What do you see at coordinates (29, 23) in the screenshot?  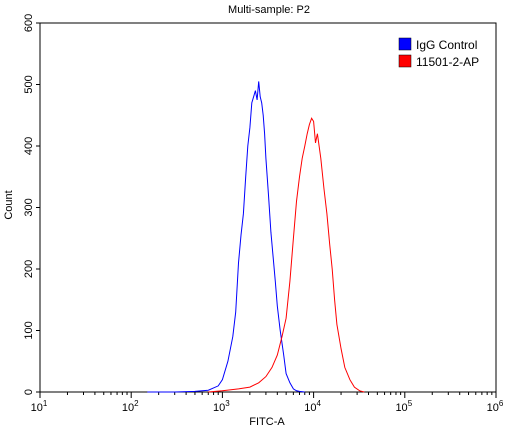 I see `y-tick-label: 600` at bounding box center [29, 23].